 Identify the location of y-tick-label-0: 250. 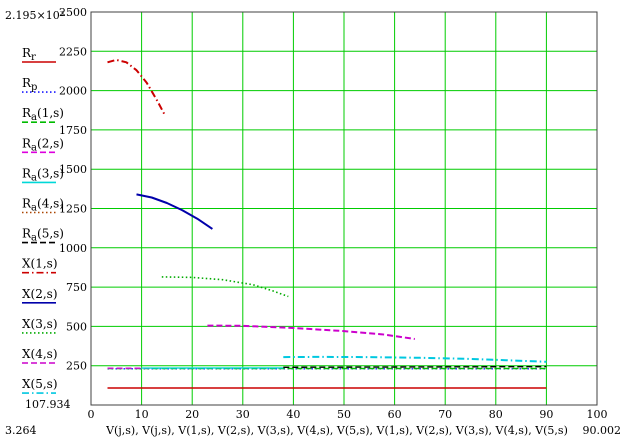
(76, 366).